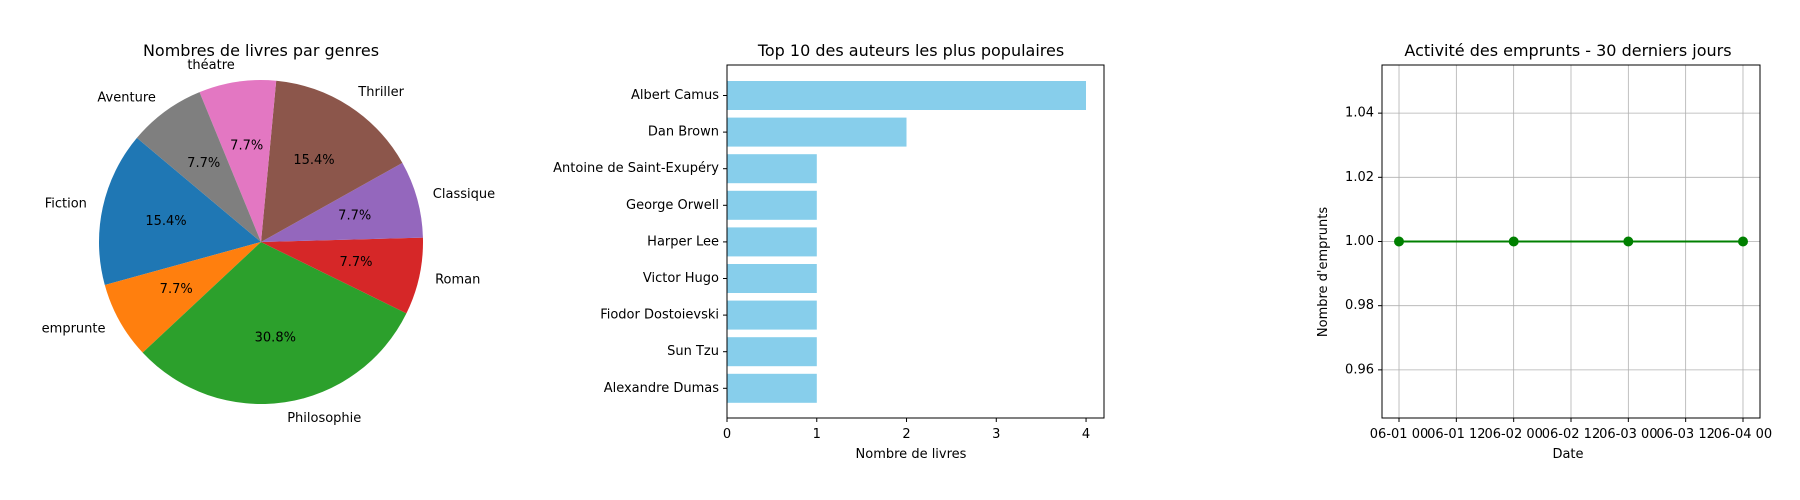  What do you see at coordinates (817, 132) in the screenshot?
I see `bar-dan-brown` at bounding box center [817, 132].